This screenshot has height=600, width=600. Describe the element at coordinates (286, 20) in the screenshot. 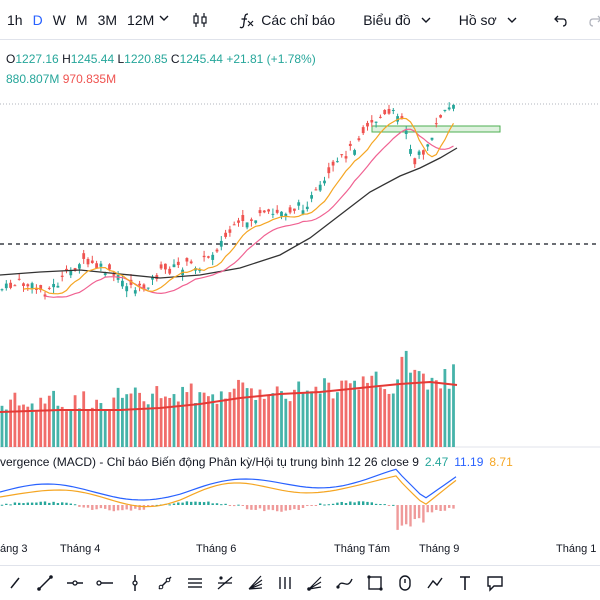

I see `indicators-button: Các chỉ báo` at that location.